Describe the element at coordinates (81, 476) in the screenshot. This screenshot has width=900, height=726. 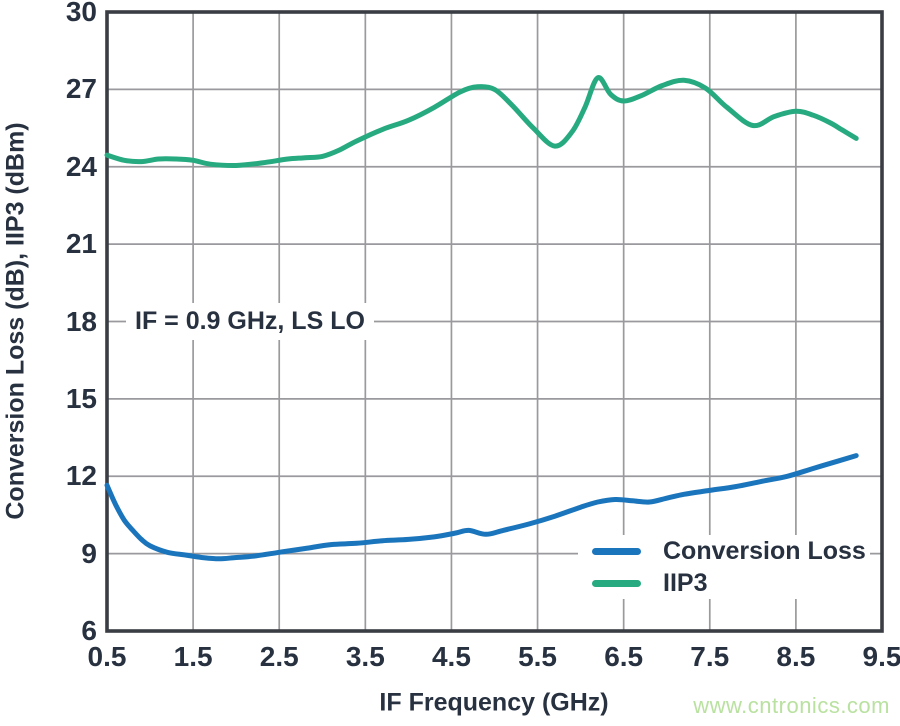
I see `y-tick-label: 12` at that location.